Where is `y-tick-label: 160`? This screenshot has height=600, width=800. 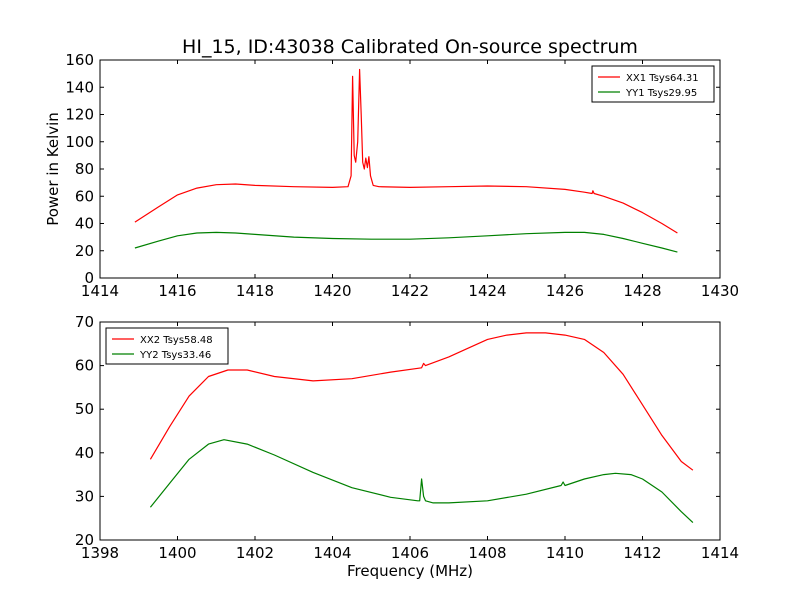
y-tick-label: 160 is located at coordinates (79, 60).